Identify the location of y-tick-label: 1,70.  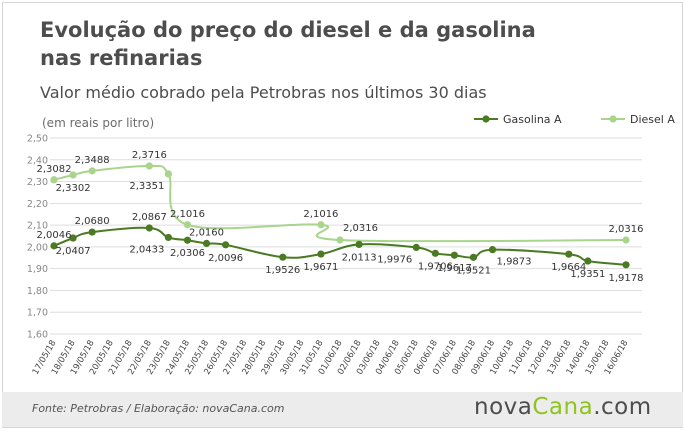
(37, 313).